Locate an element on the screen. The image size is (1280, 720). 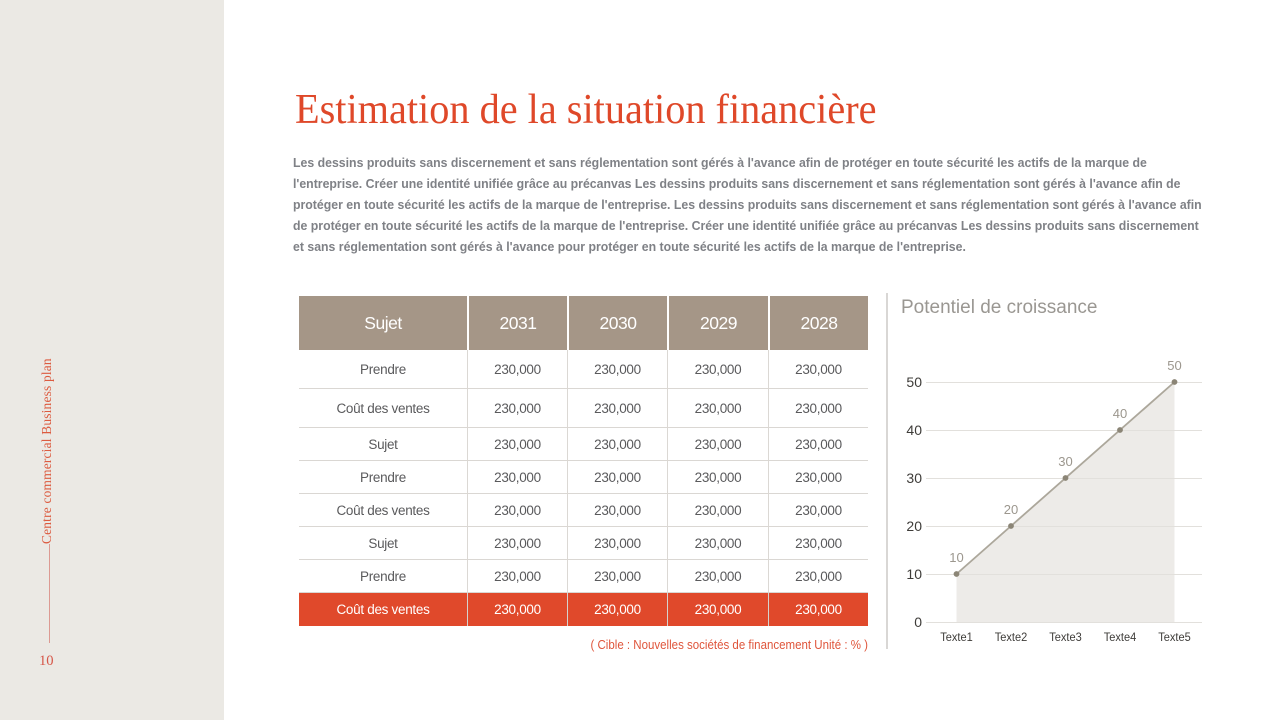
svg-text: Texte3 is located at coordinates (1065, 637).